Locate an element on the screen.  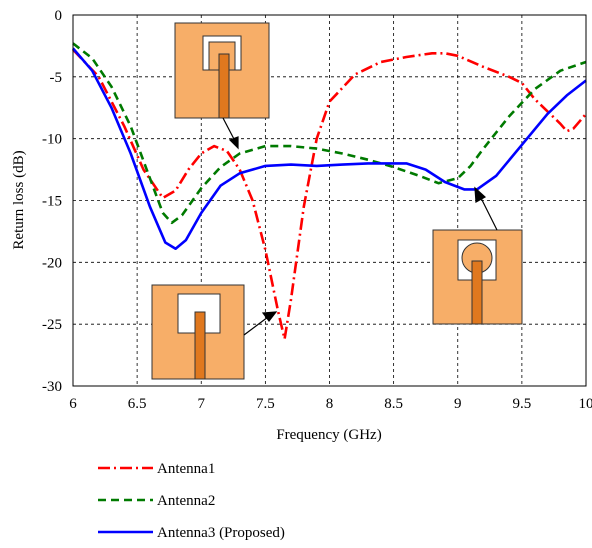
antenna1-inset is located at coordinates (198, 332).